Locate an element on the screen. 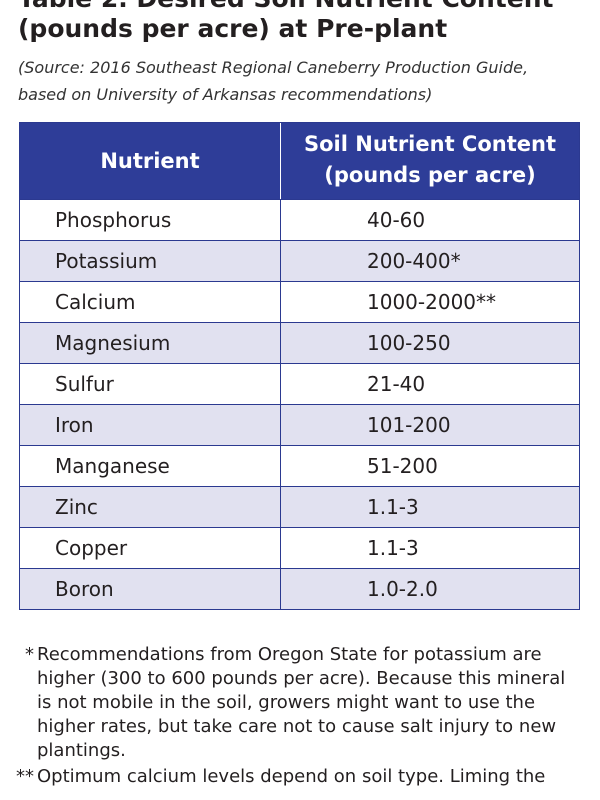  nutrient-cell: Calcium is located at coordinates (95, 302).